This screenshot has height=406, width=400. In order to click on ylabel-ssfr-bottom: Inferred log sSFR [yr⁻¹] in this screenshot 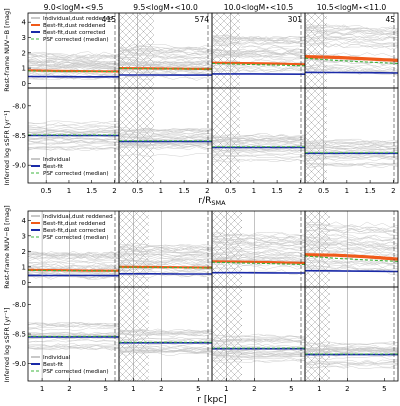, I will do `click(7, 344)`.